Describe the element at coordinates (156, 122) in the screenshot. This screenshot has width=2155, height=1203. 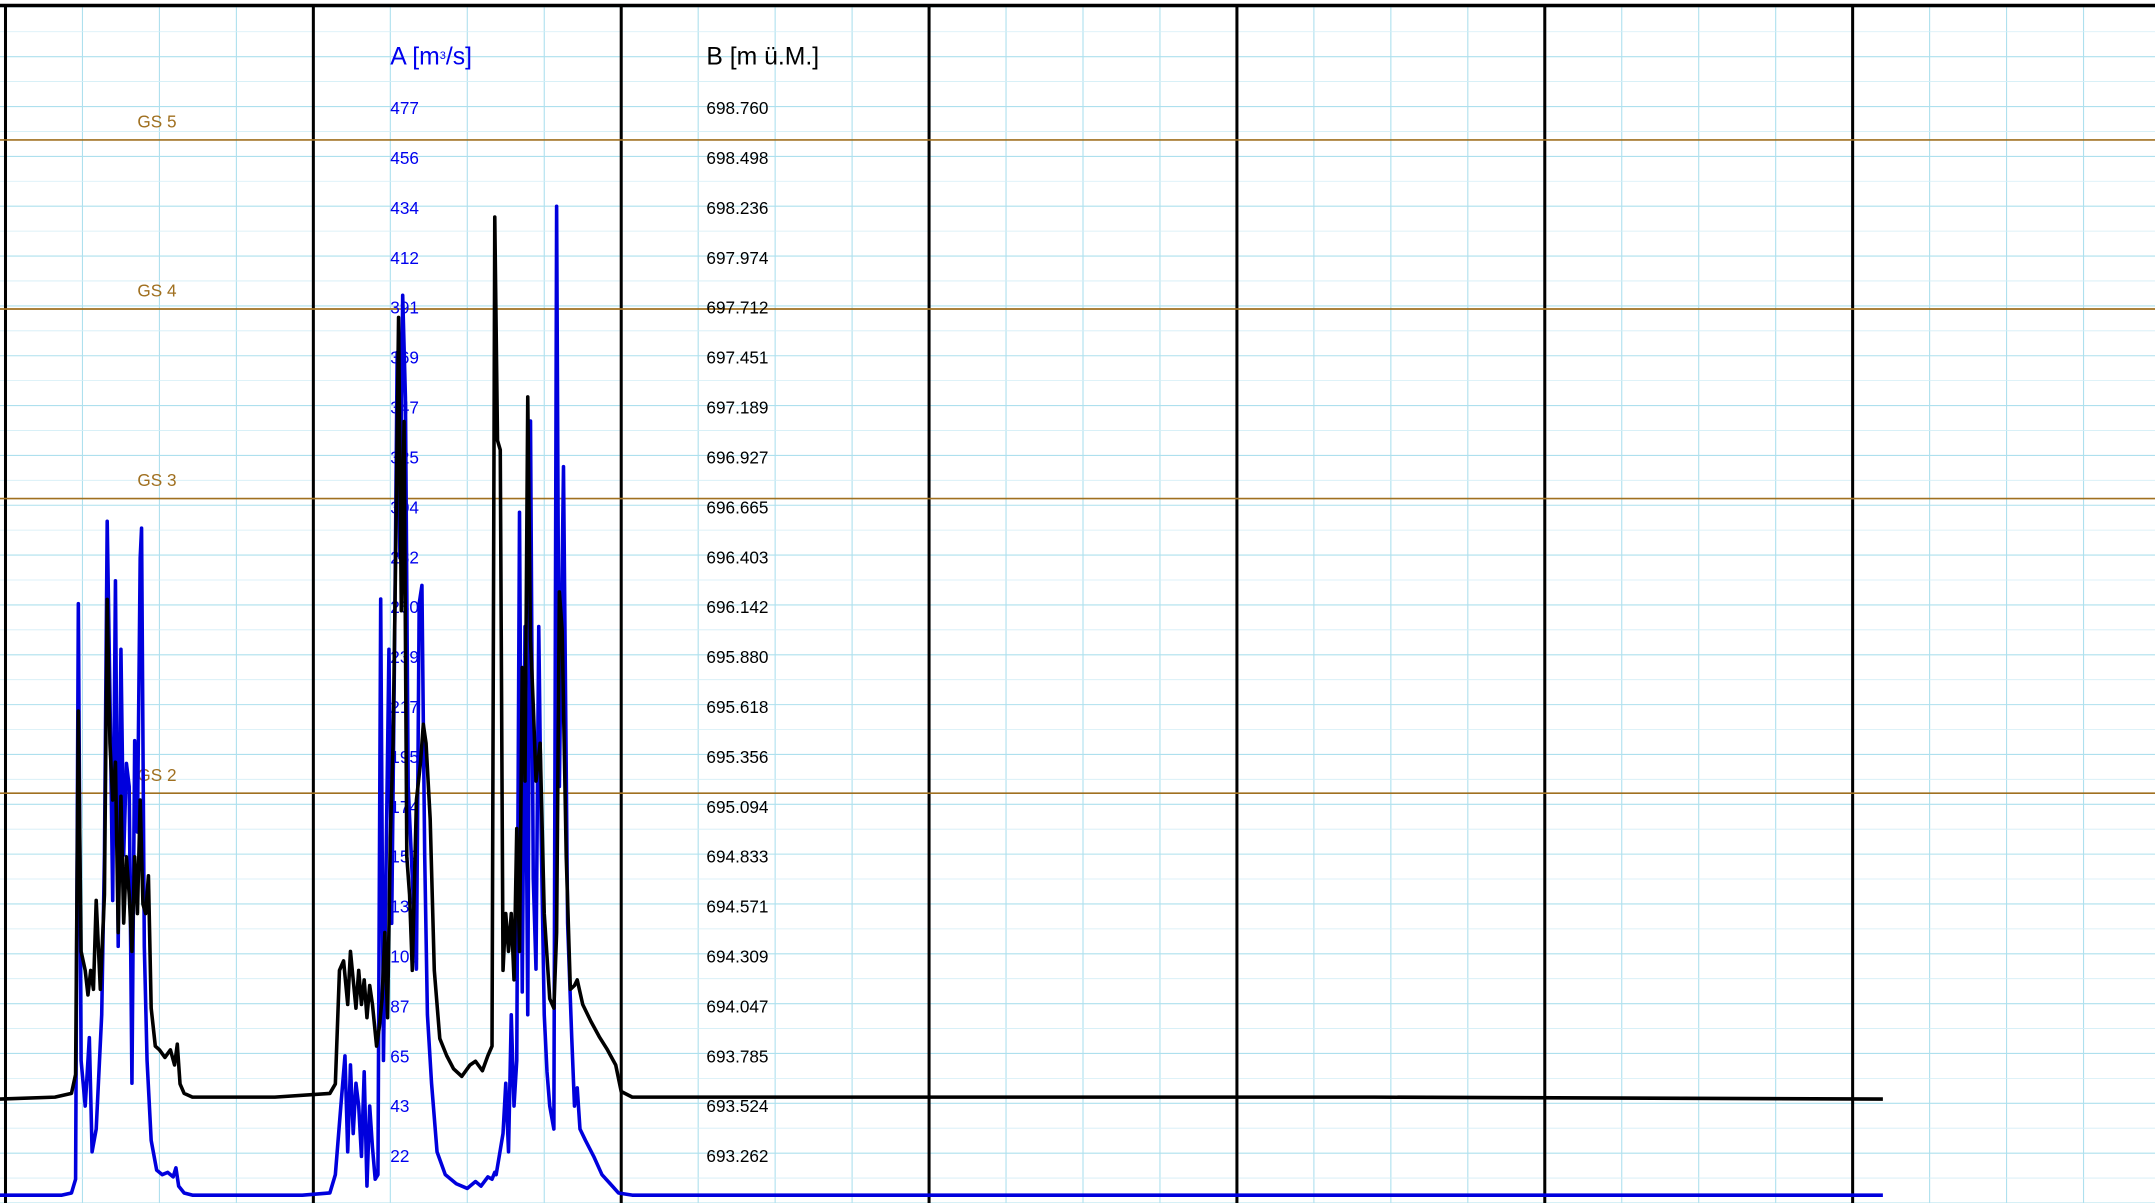
I see `threshold-label: GS 5` at that location.